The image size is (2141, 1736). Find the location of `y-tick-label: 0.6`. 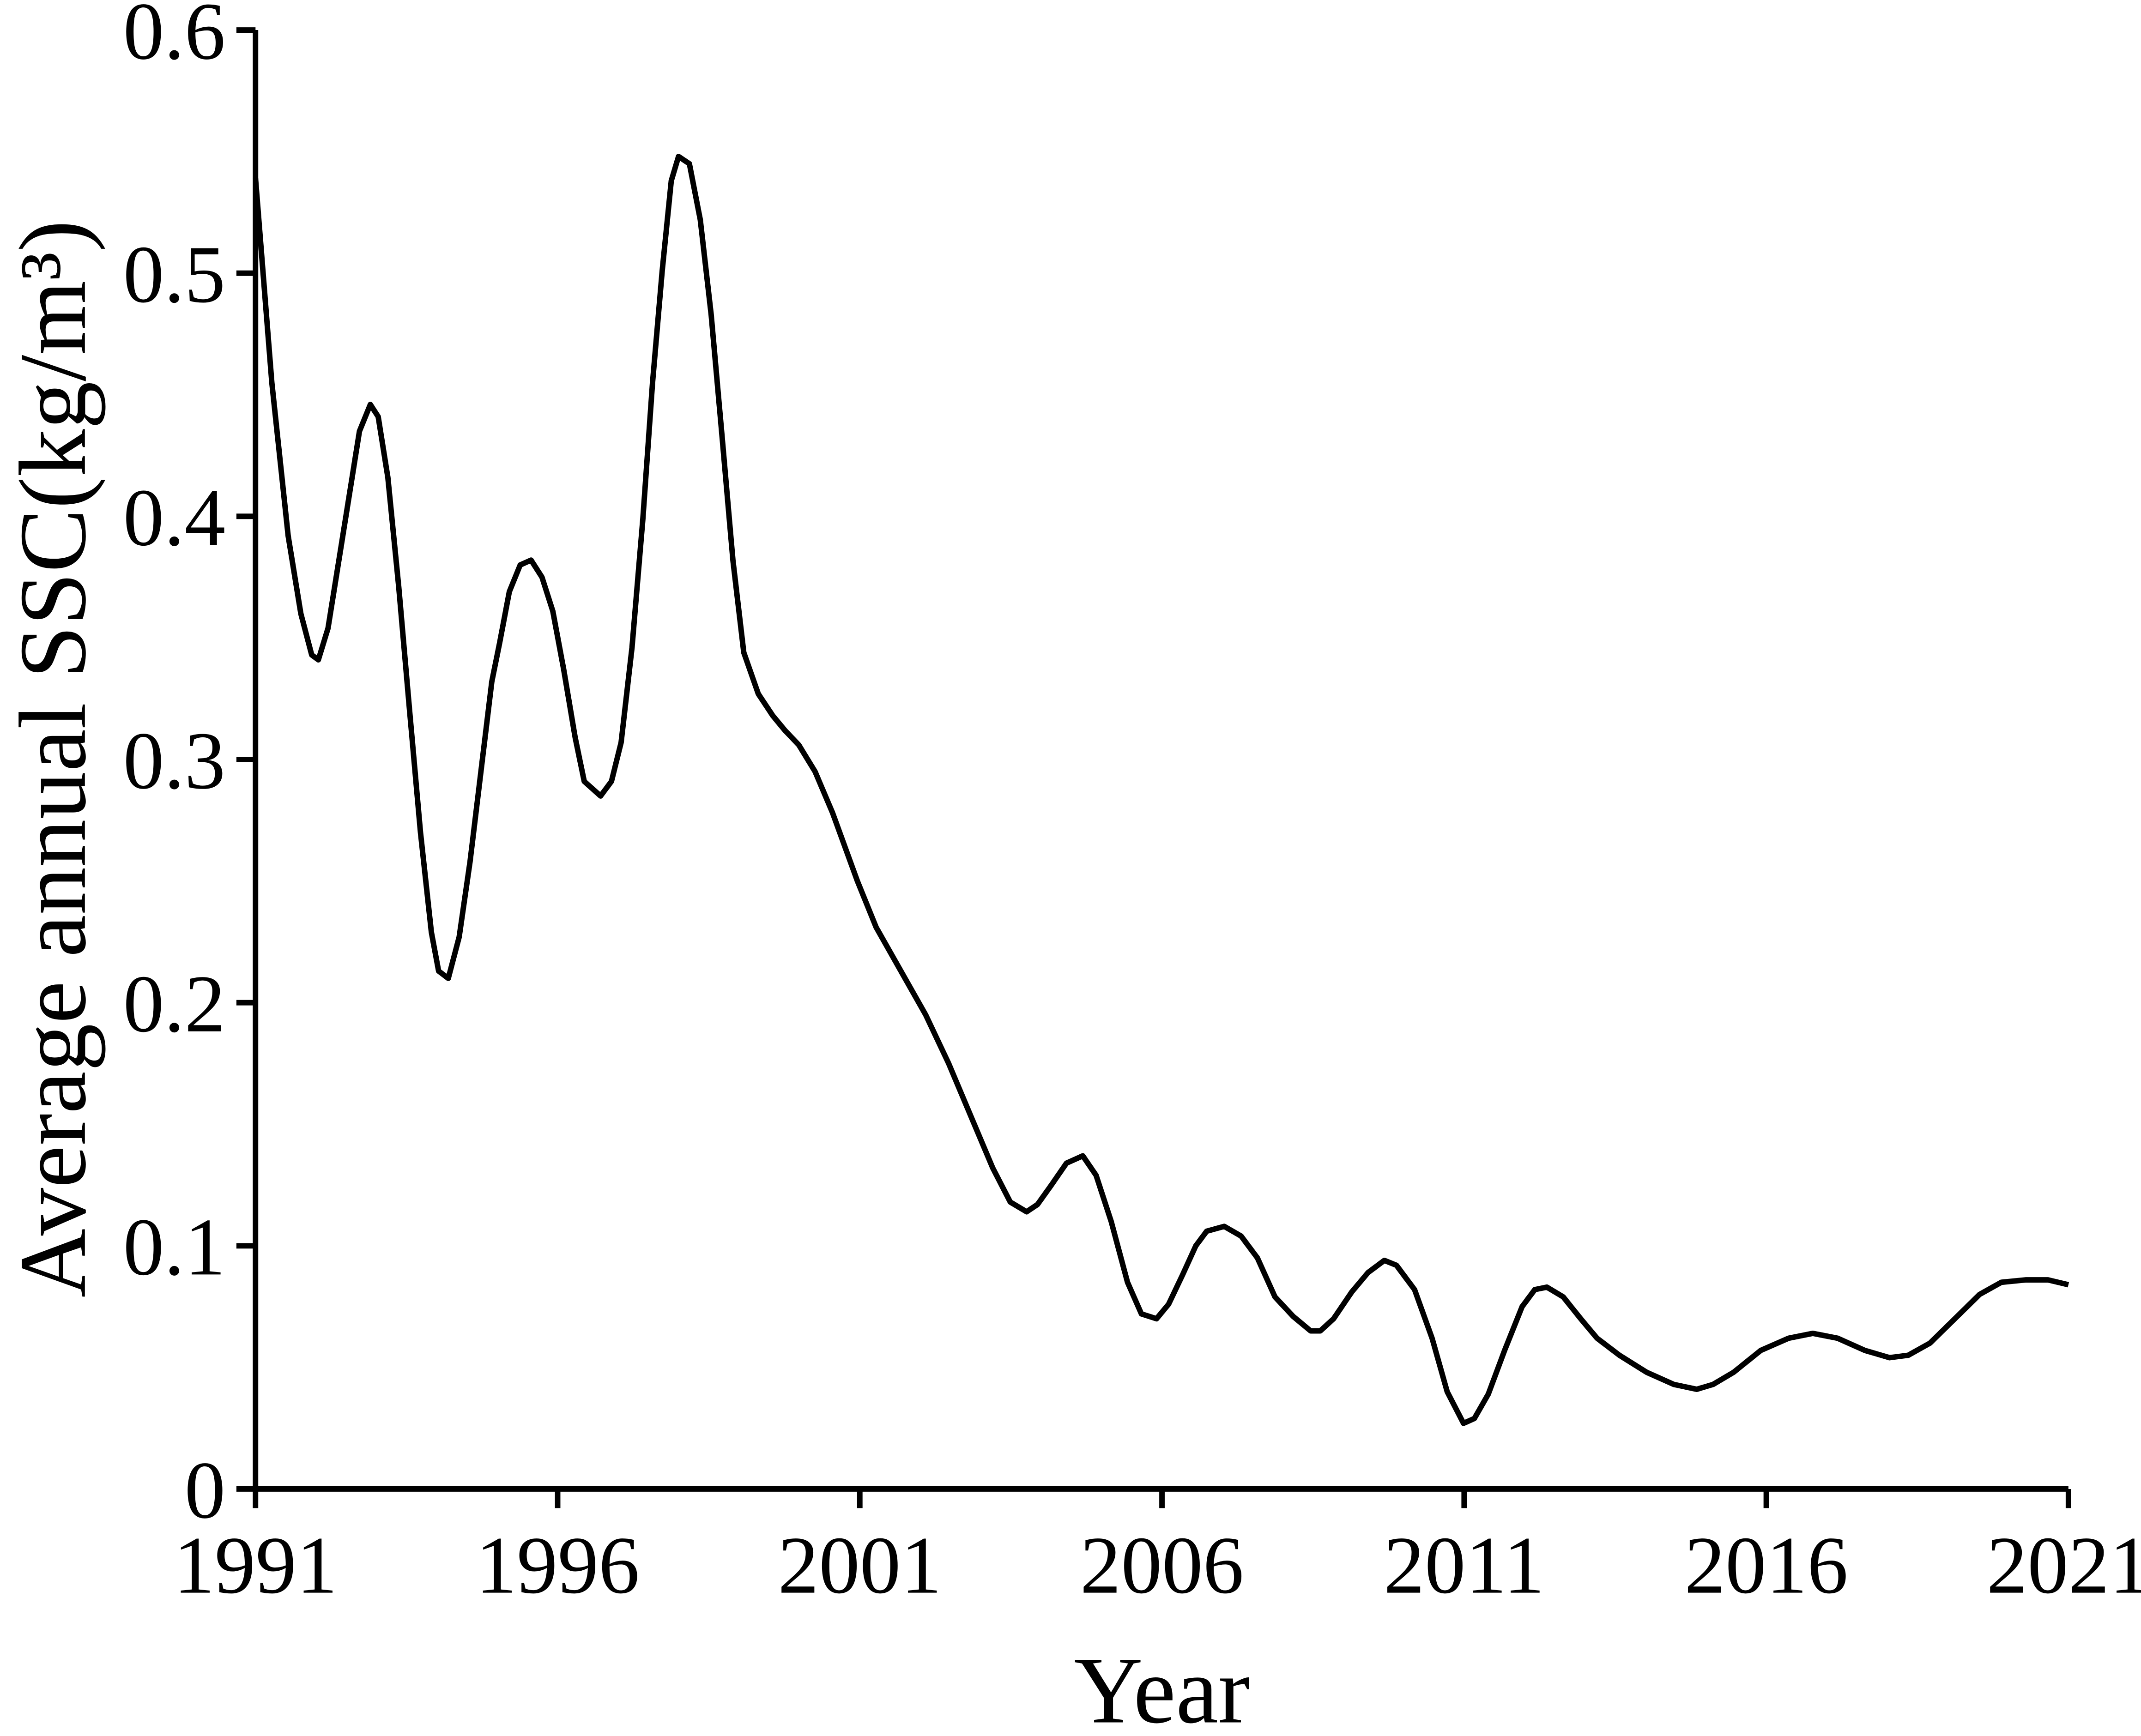

y-tick-label: 0.6 is located at coordinates (174, 38).